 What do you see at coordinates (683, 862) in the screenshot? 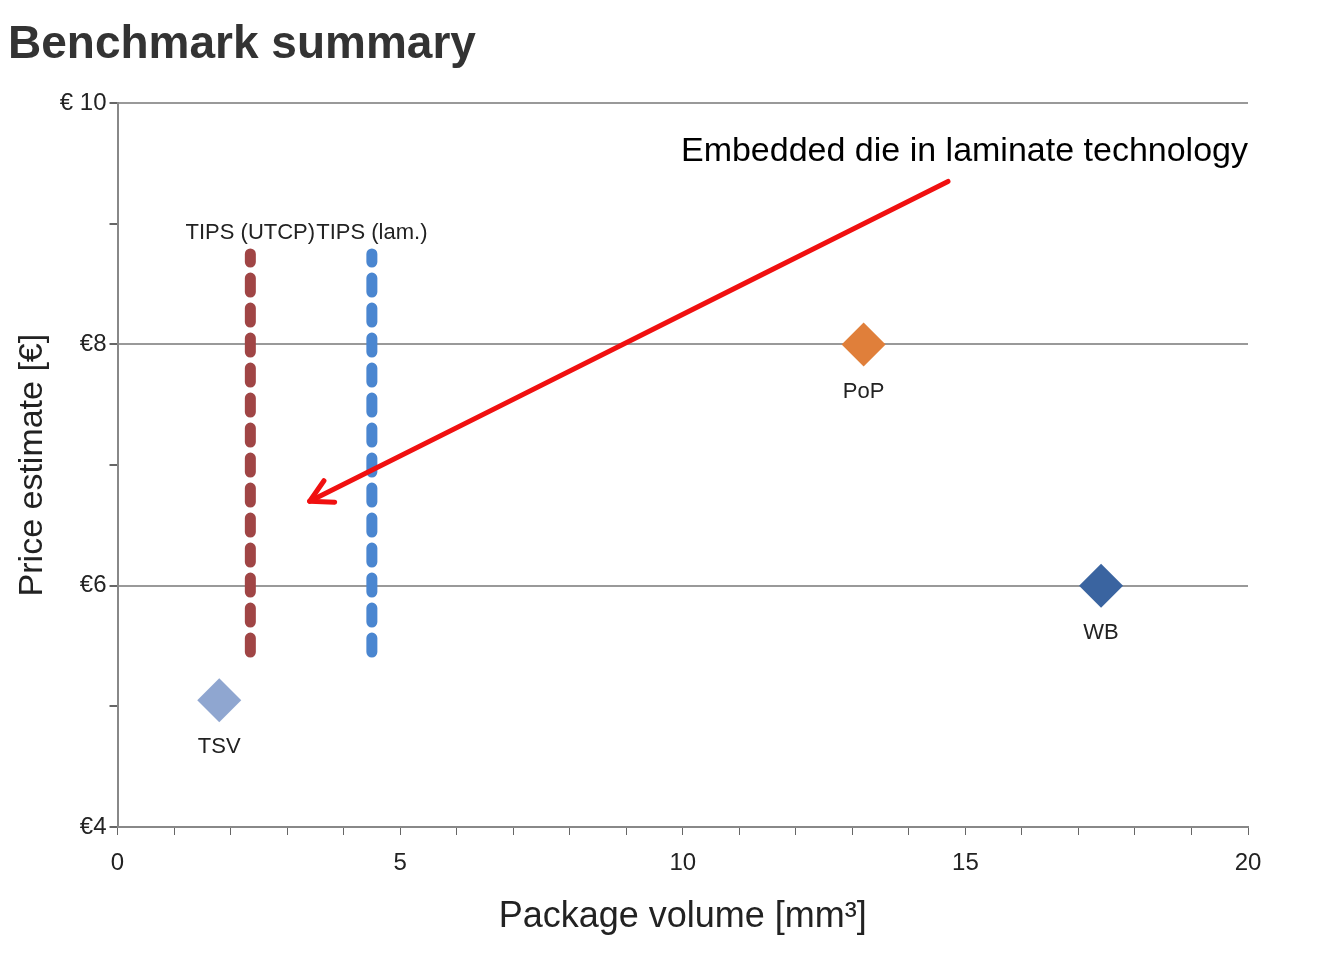
I see `x-tick-label: 10` at bounding box center [683, 862].